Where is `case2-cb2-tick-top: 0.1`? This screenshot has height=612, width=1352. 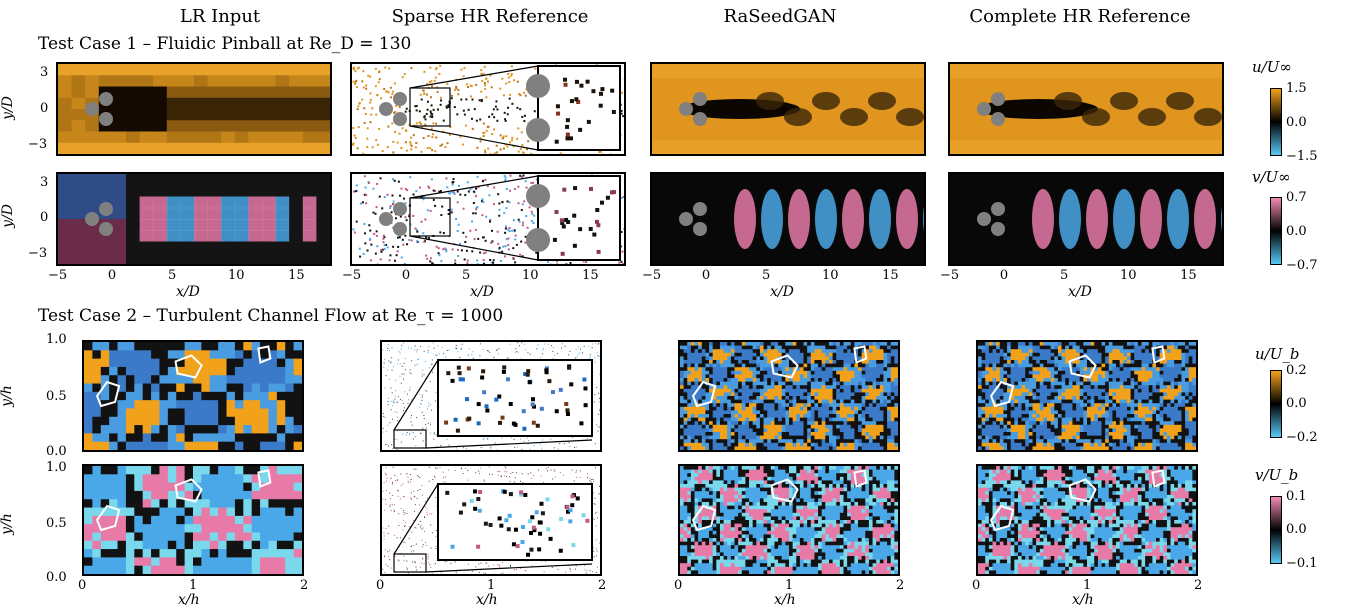
case2-cb2-tick-top: 0.1 is located at coordinates (1296, 496).